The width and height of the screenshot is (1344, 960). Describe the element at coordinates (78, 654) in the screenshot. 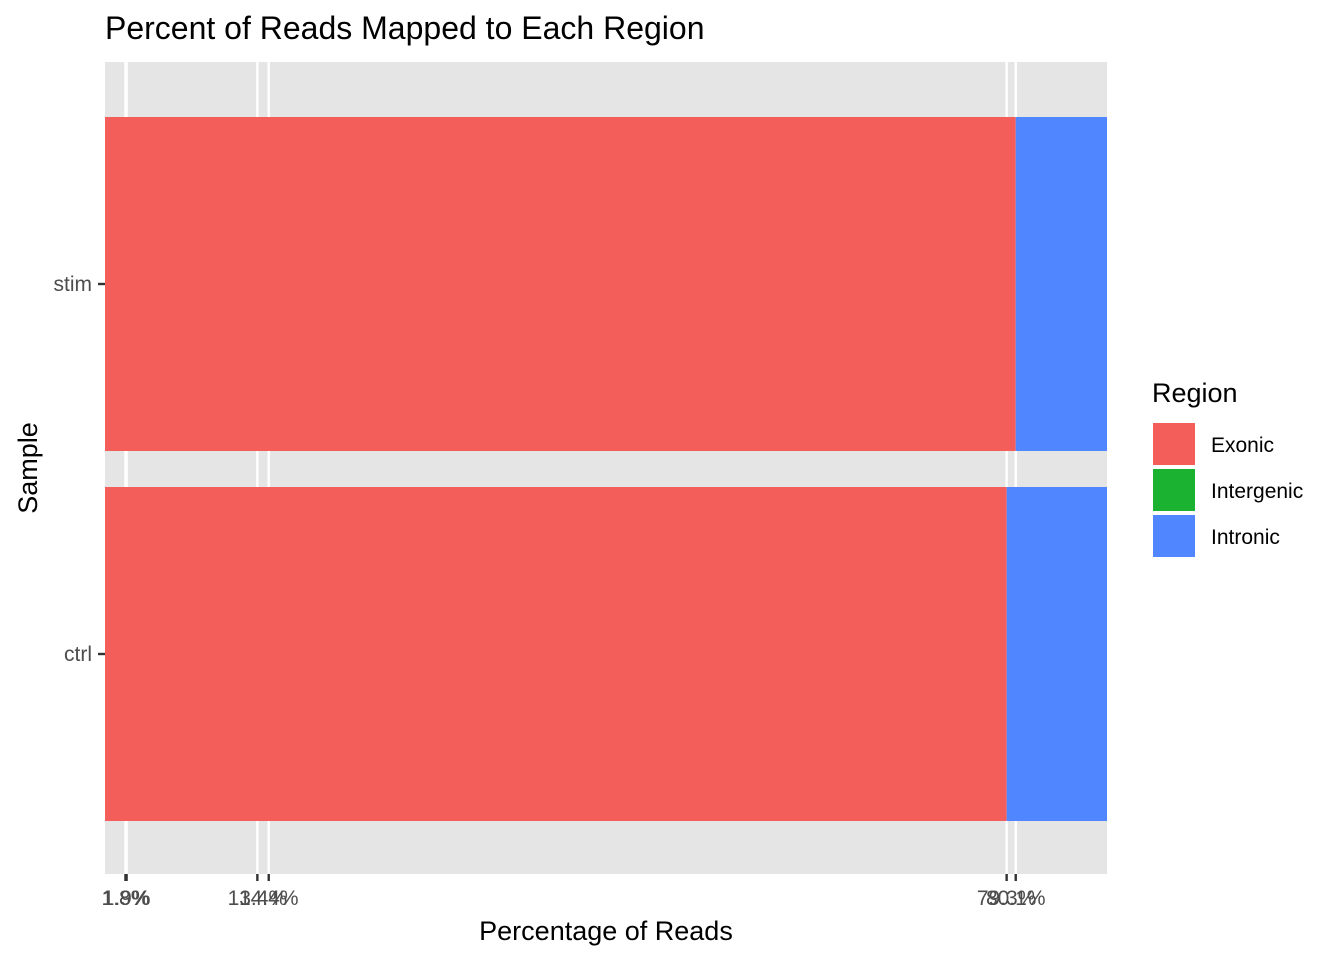

I see `y-tick-label-ctrl: ctrl` at that location.